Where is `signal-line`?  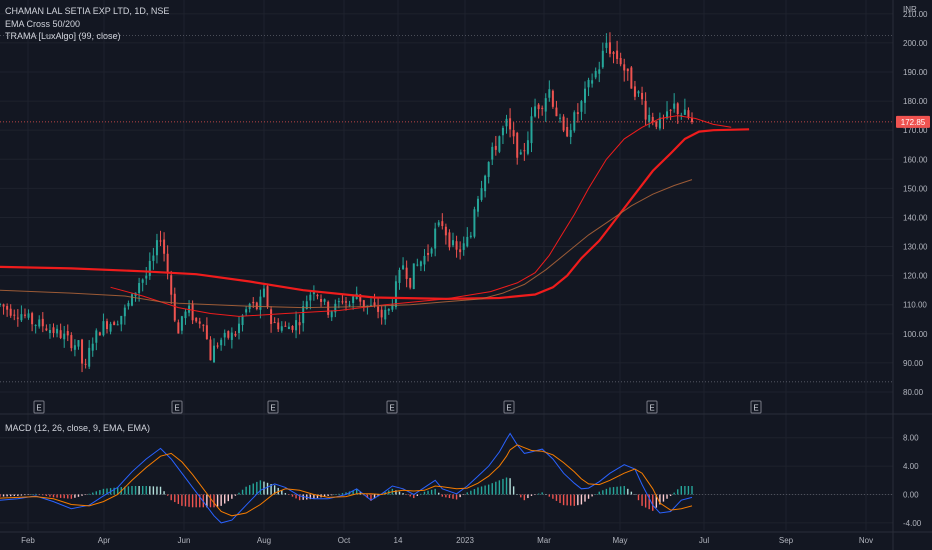
signal-line is located at coordinates (346, 480).